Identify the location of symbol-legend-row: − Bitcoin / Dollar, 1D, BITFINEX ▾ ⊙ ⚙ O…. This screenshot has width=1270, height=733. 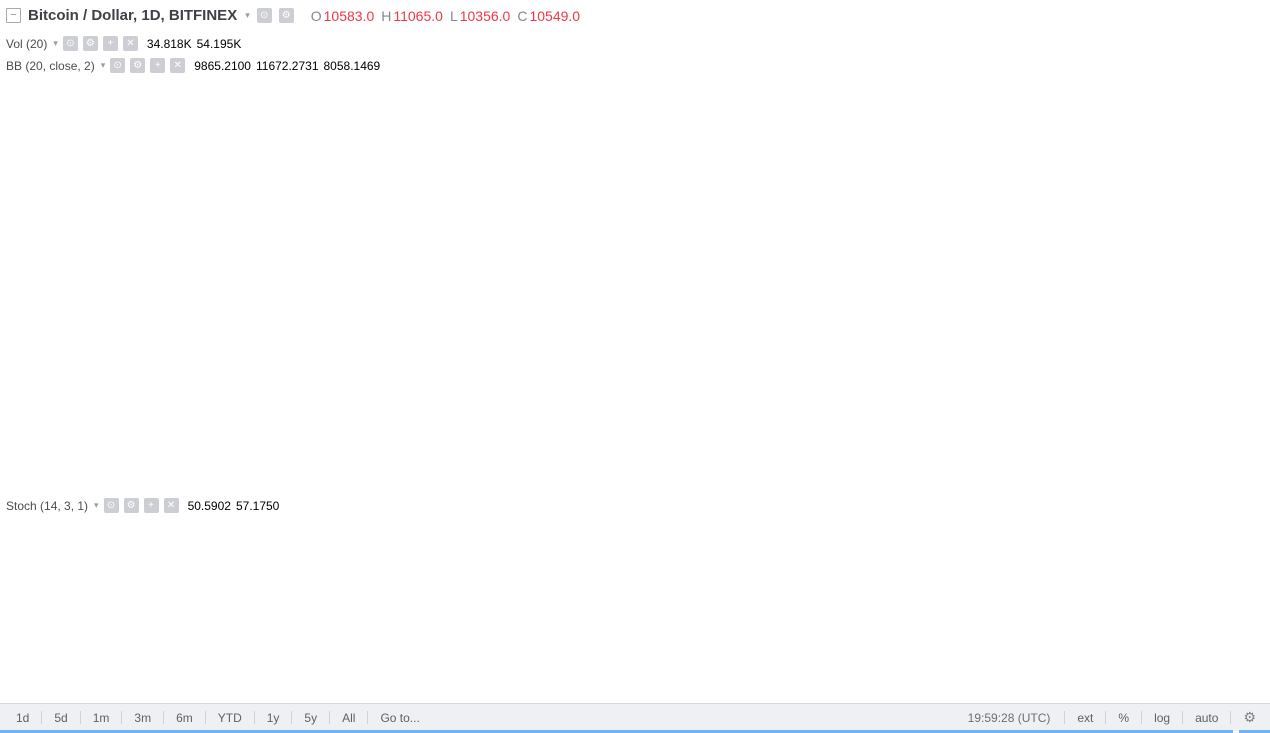
(293, 15).